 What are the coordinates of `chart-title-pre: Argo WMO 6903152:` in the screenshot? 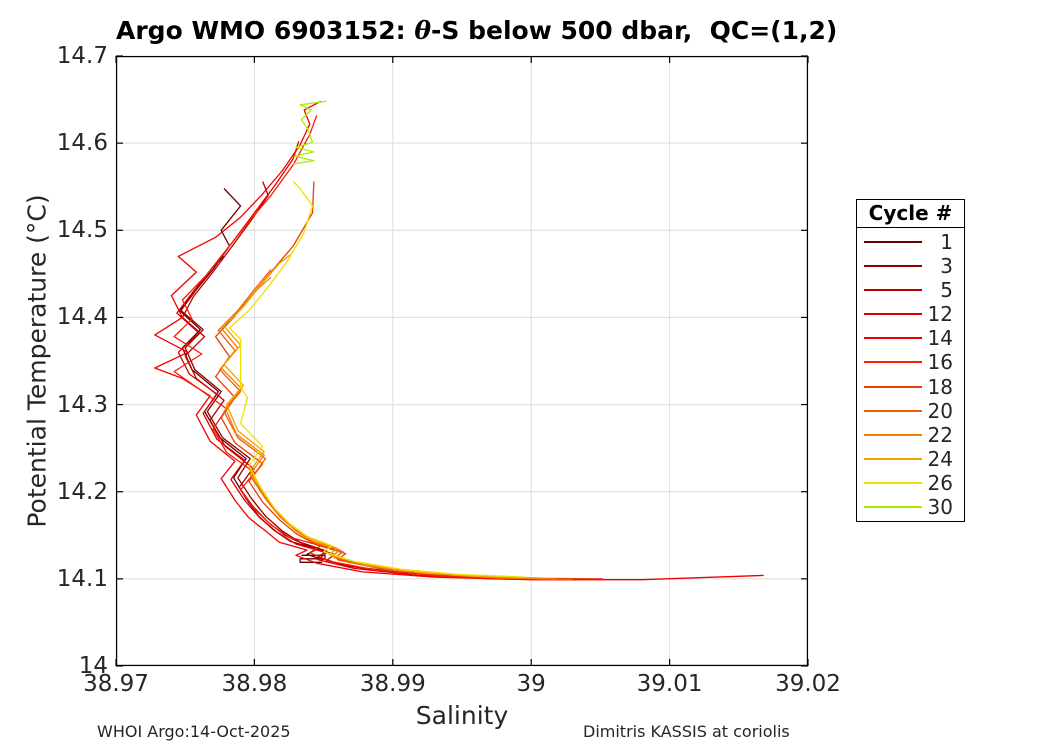 It's located at (265, 30).